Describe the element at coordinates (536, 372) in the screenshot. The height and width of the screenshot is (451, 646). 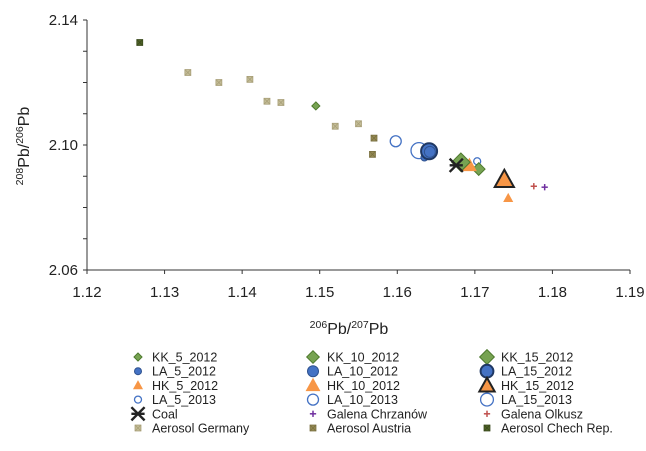
I see `legend-label: LA_15_2012` at that location.